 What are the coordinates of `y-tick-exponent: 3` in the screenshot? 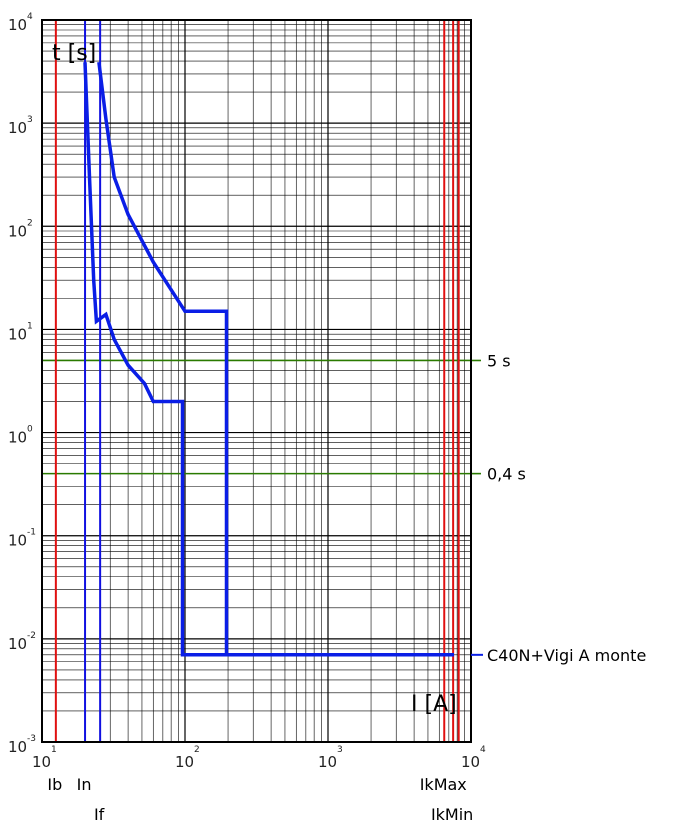 It's located at (30, 120).